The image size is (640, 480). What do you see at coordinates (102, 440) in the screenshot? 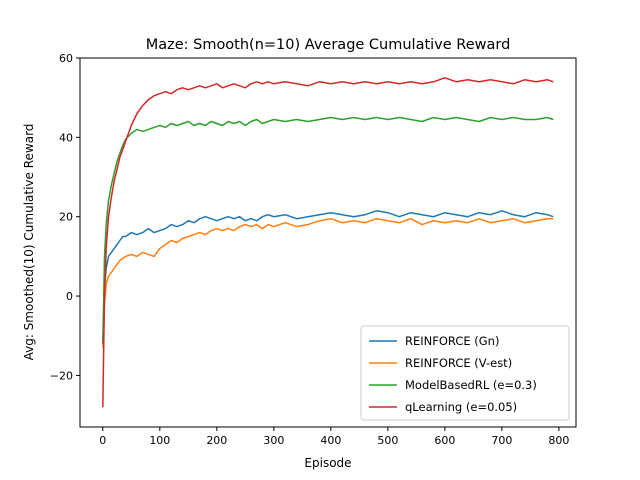
I see `x-tick-label: 0` at bounding box center [102, 440].